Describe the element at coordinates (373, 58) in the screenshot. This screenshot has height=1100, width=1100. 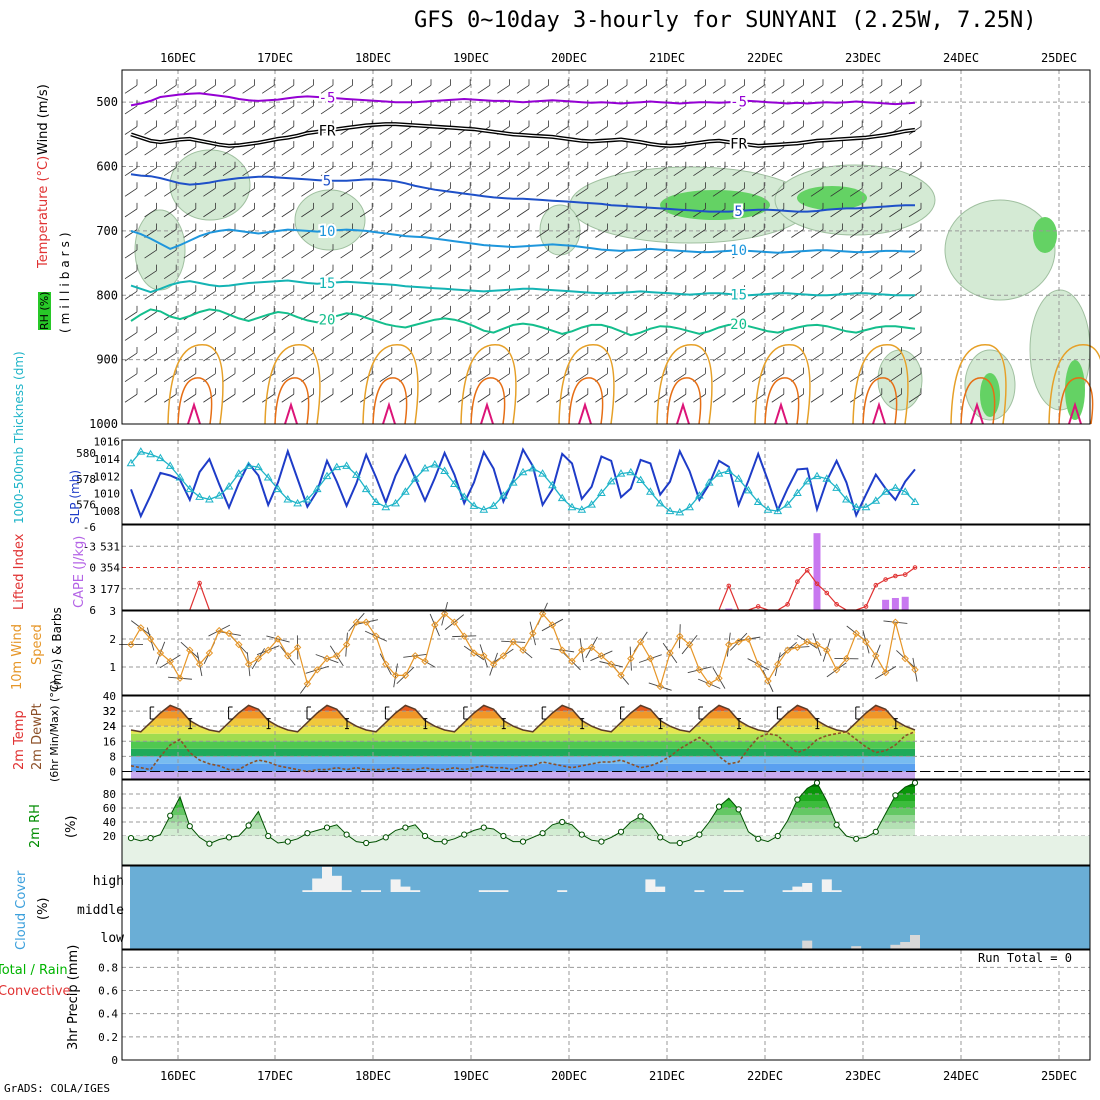
I see `top-date-label: 18DEC` at that location.